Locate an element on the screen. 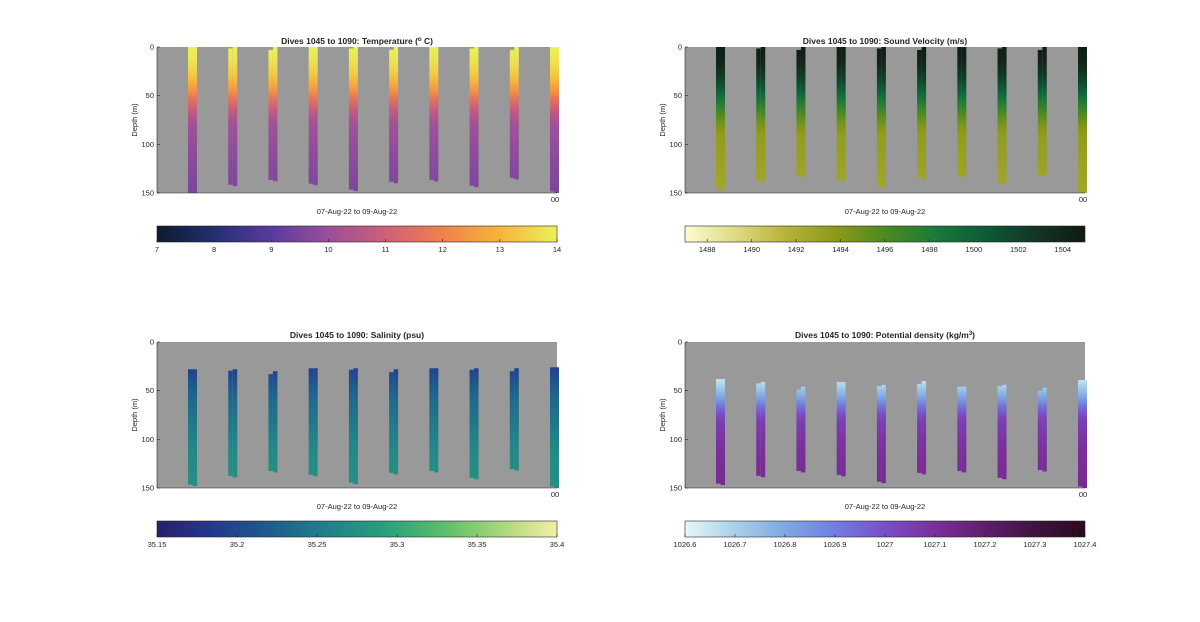  colorbar-tick-label: 1502 is located at coordinates (1018, 249).